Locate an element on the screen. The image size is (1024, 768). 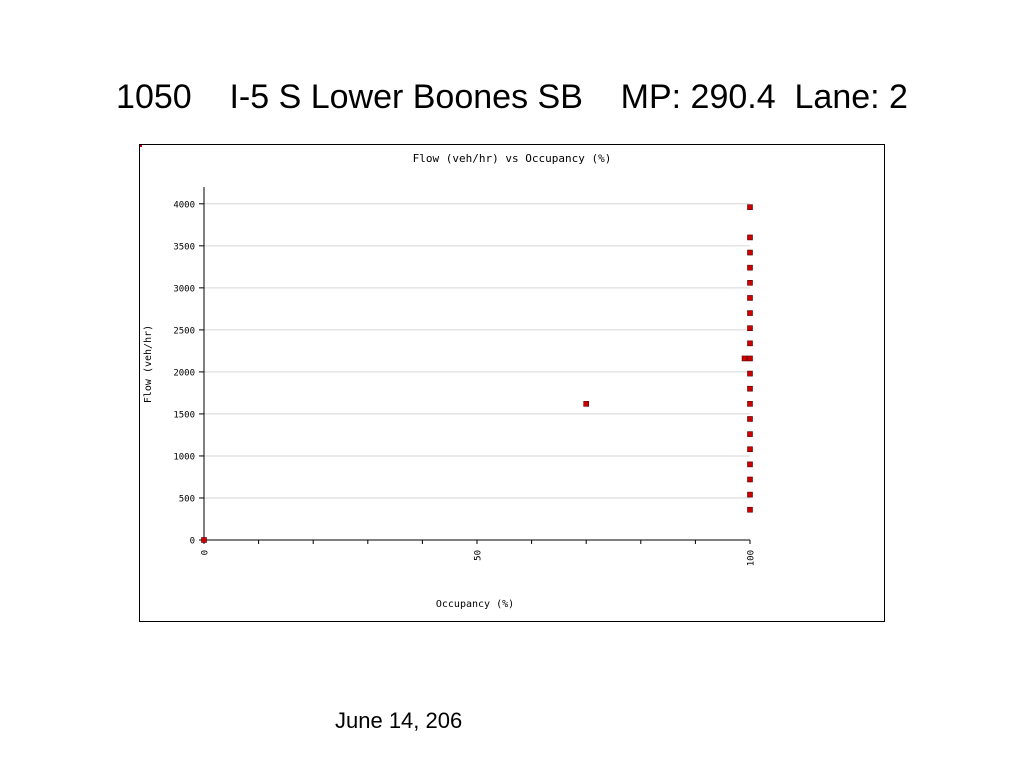
x-tick-label: 50 is located at coordinates (479, 555).